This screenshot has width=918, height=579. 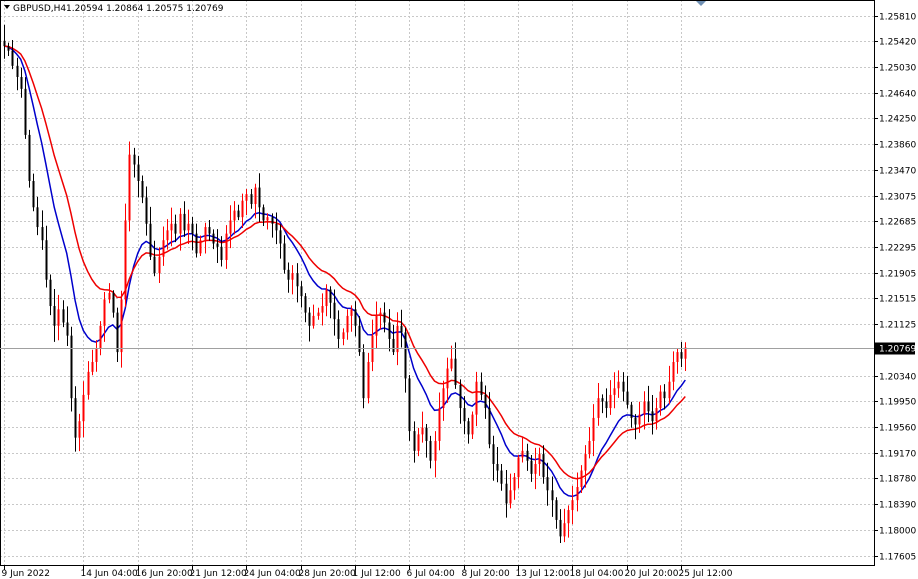 What do you see at coordinates (701, 3) in the screenshot?
I see `chart-shift-marker-icon` at bounding box center [701, 3].